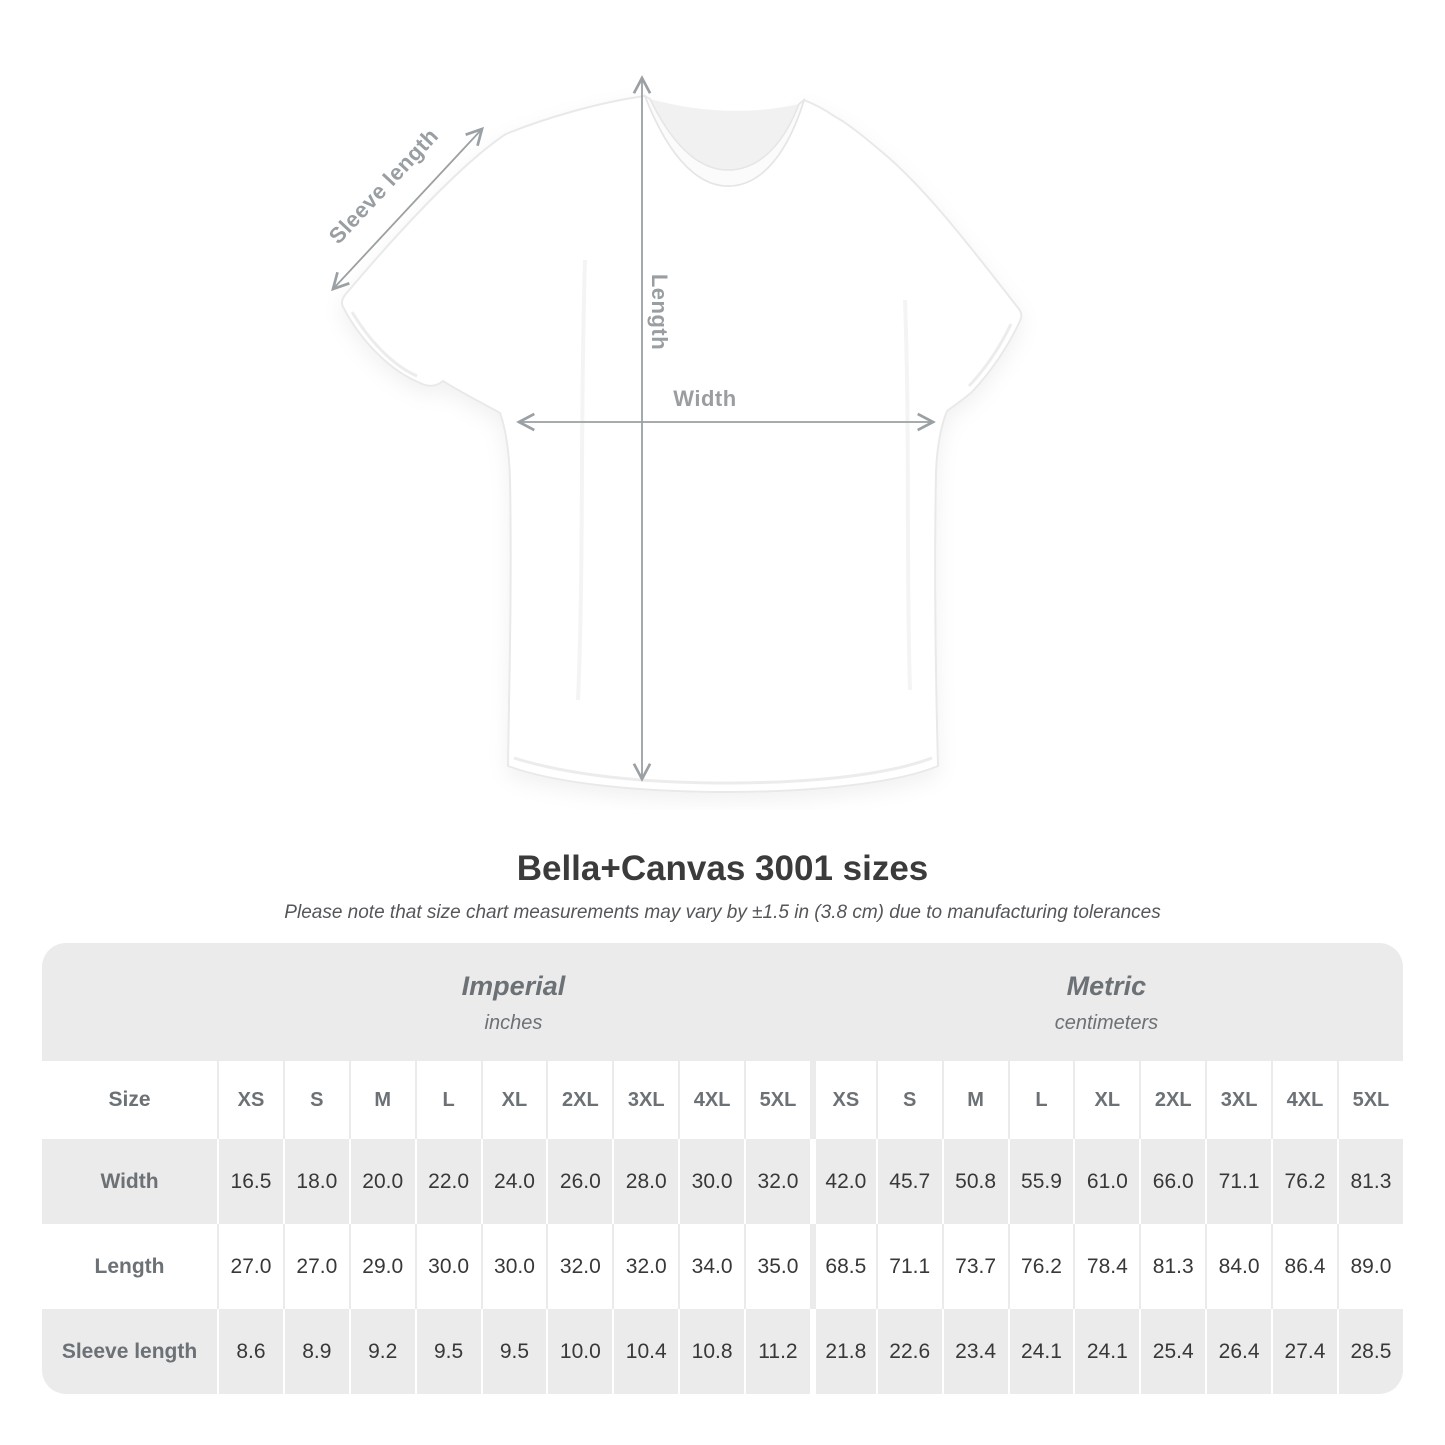 This screenshot has height=1445, width=1445. What do you see at coordinates (1304, 1351) in the screenshot?
I see `value-cell: 27.4` at bounding box center [1304, 1351].